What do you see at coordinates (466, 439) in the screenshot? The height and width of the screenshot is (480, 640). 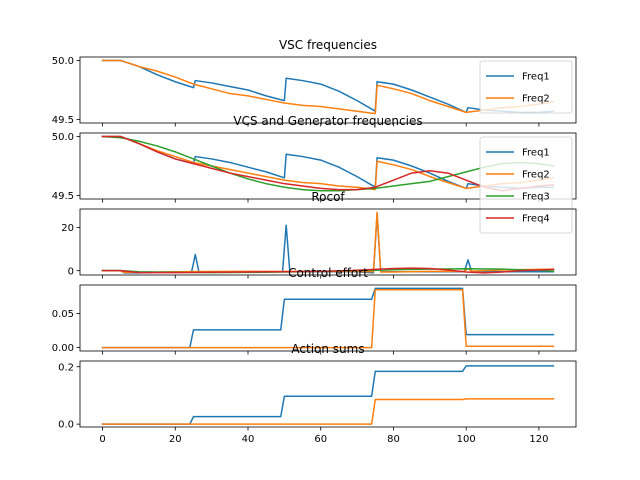 I see `xtick-label: 100` at bounding box center [466, 439].